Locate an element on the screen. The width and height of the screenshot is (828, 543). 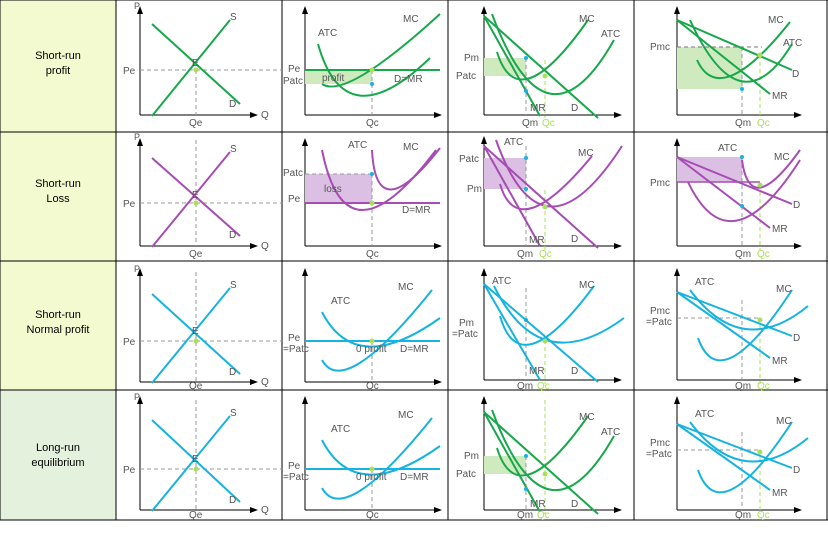
row-1-regulated-qc-label: Qc is located at coordinates (763, 123).